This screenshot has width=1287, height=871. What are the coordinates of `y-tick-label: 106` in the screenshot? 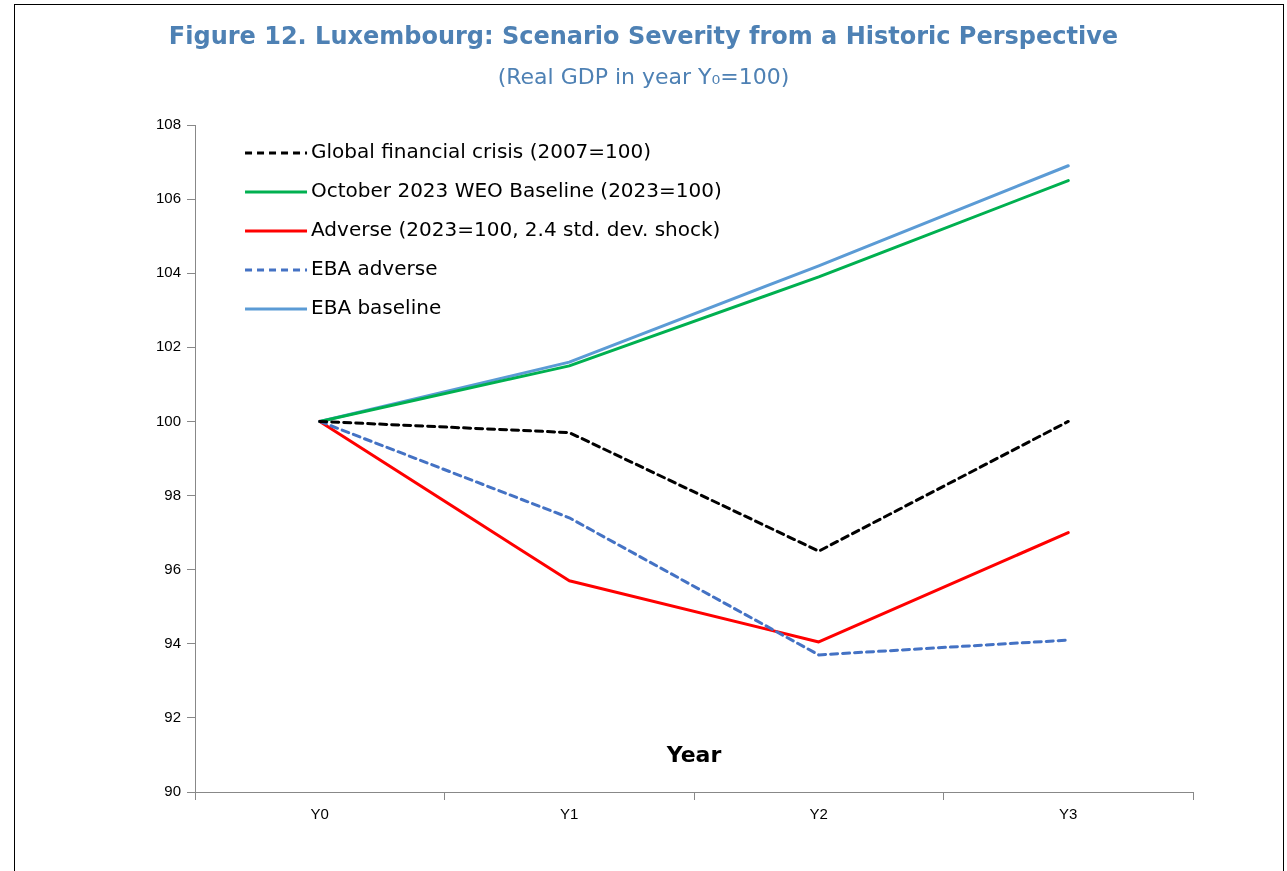 It's located at (169, 198).